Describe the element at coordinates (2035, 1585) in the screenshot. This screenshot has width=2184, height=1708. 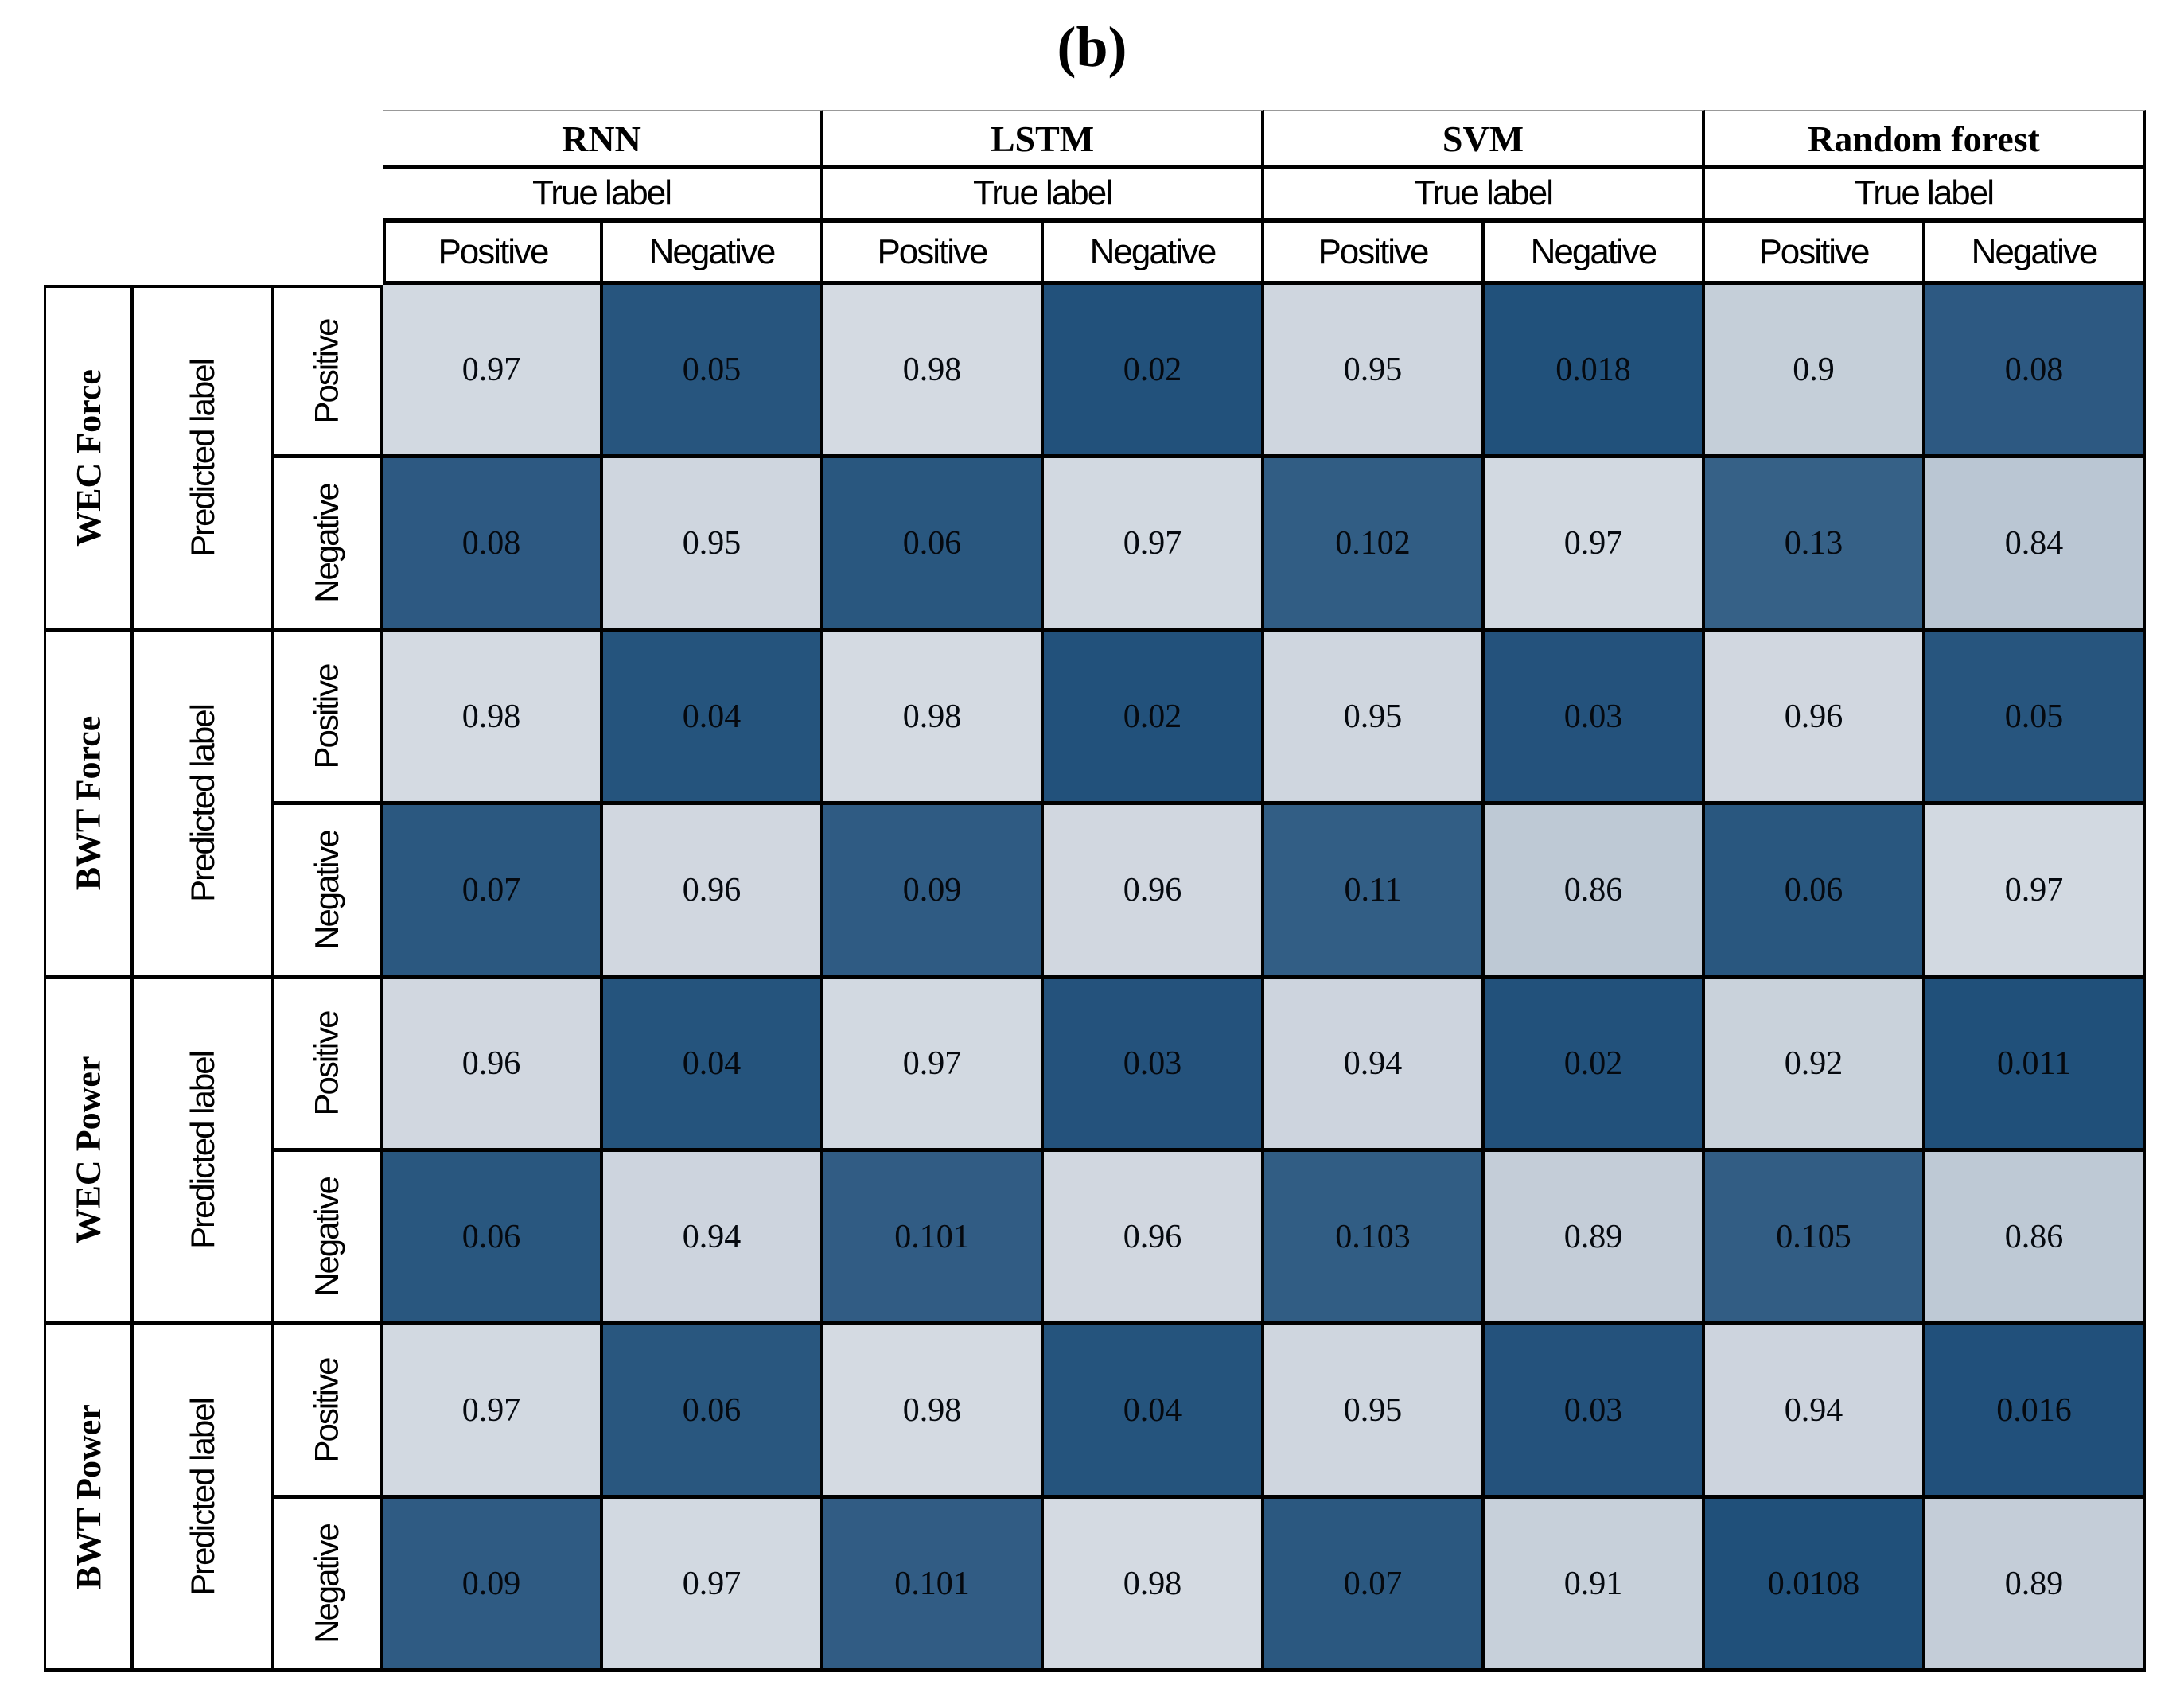
I see `matrix-cell: 0.89` at that location.